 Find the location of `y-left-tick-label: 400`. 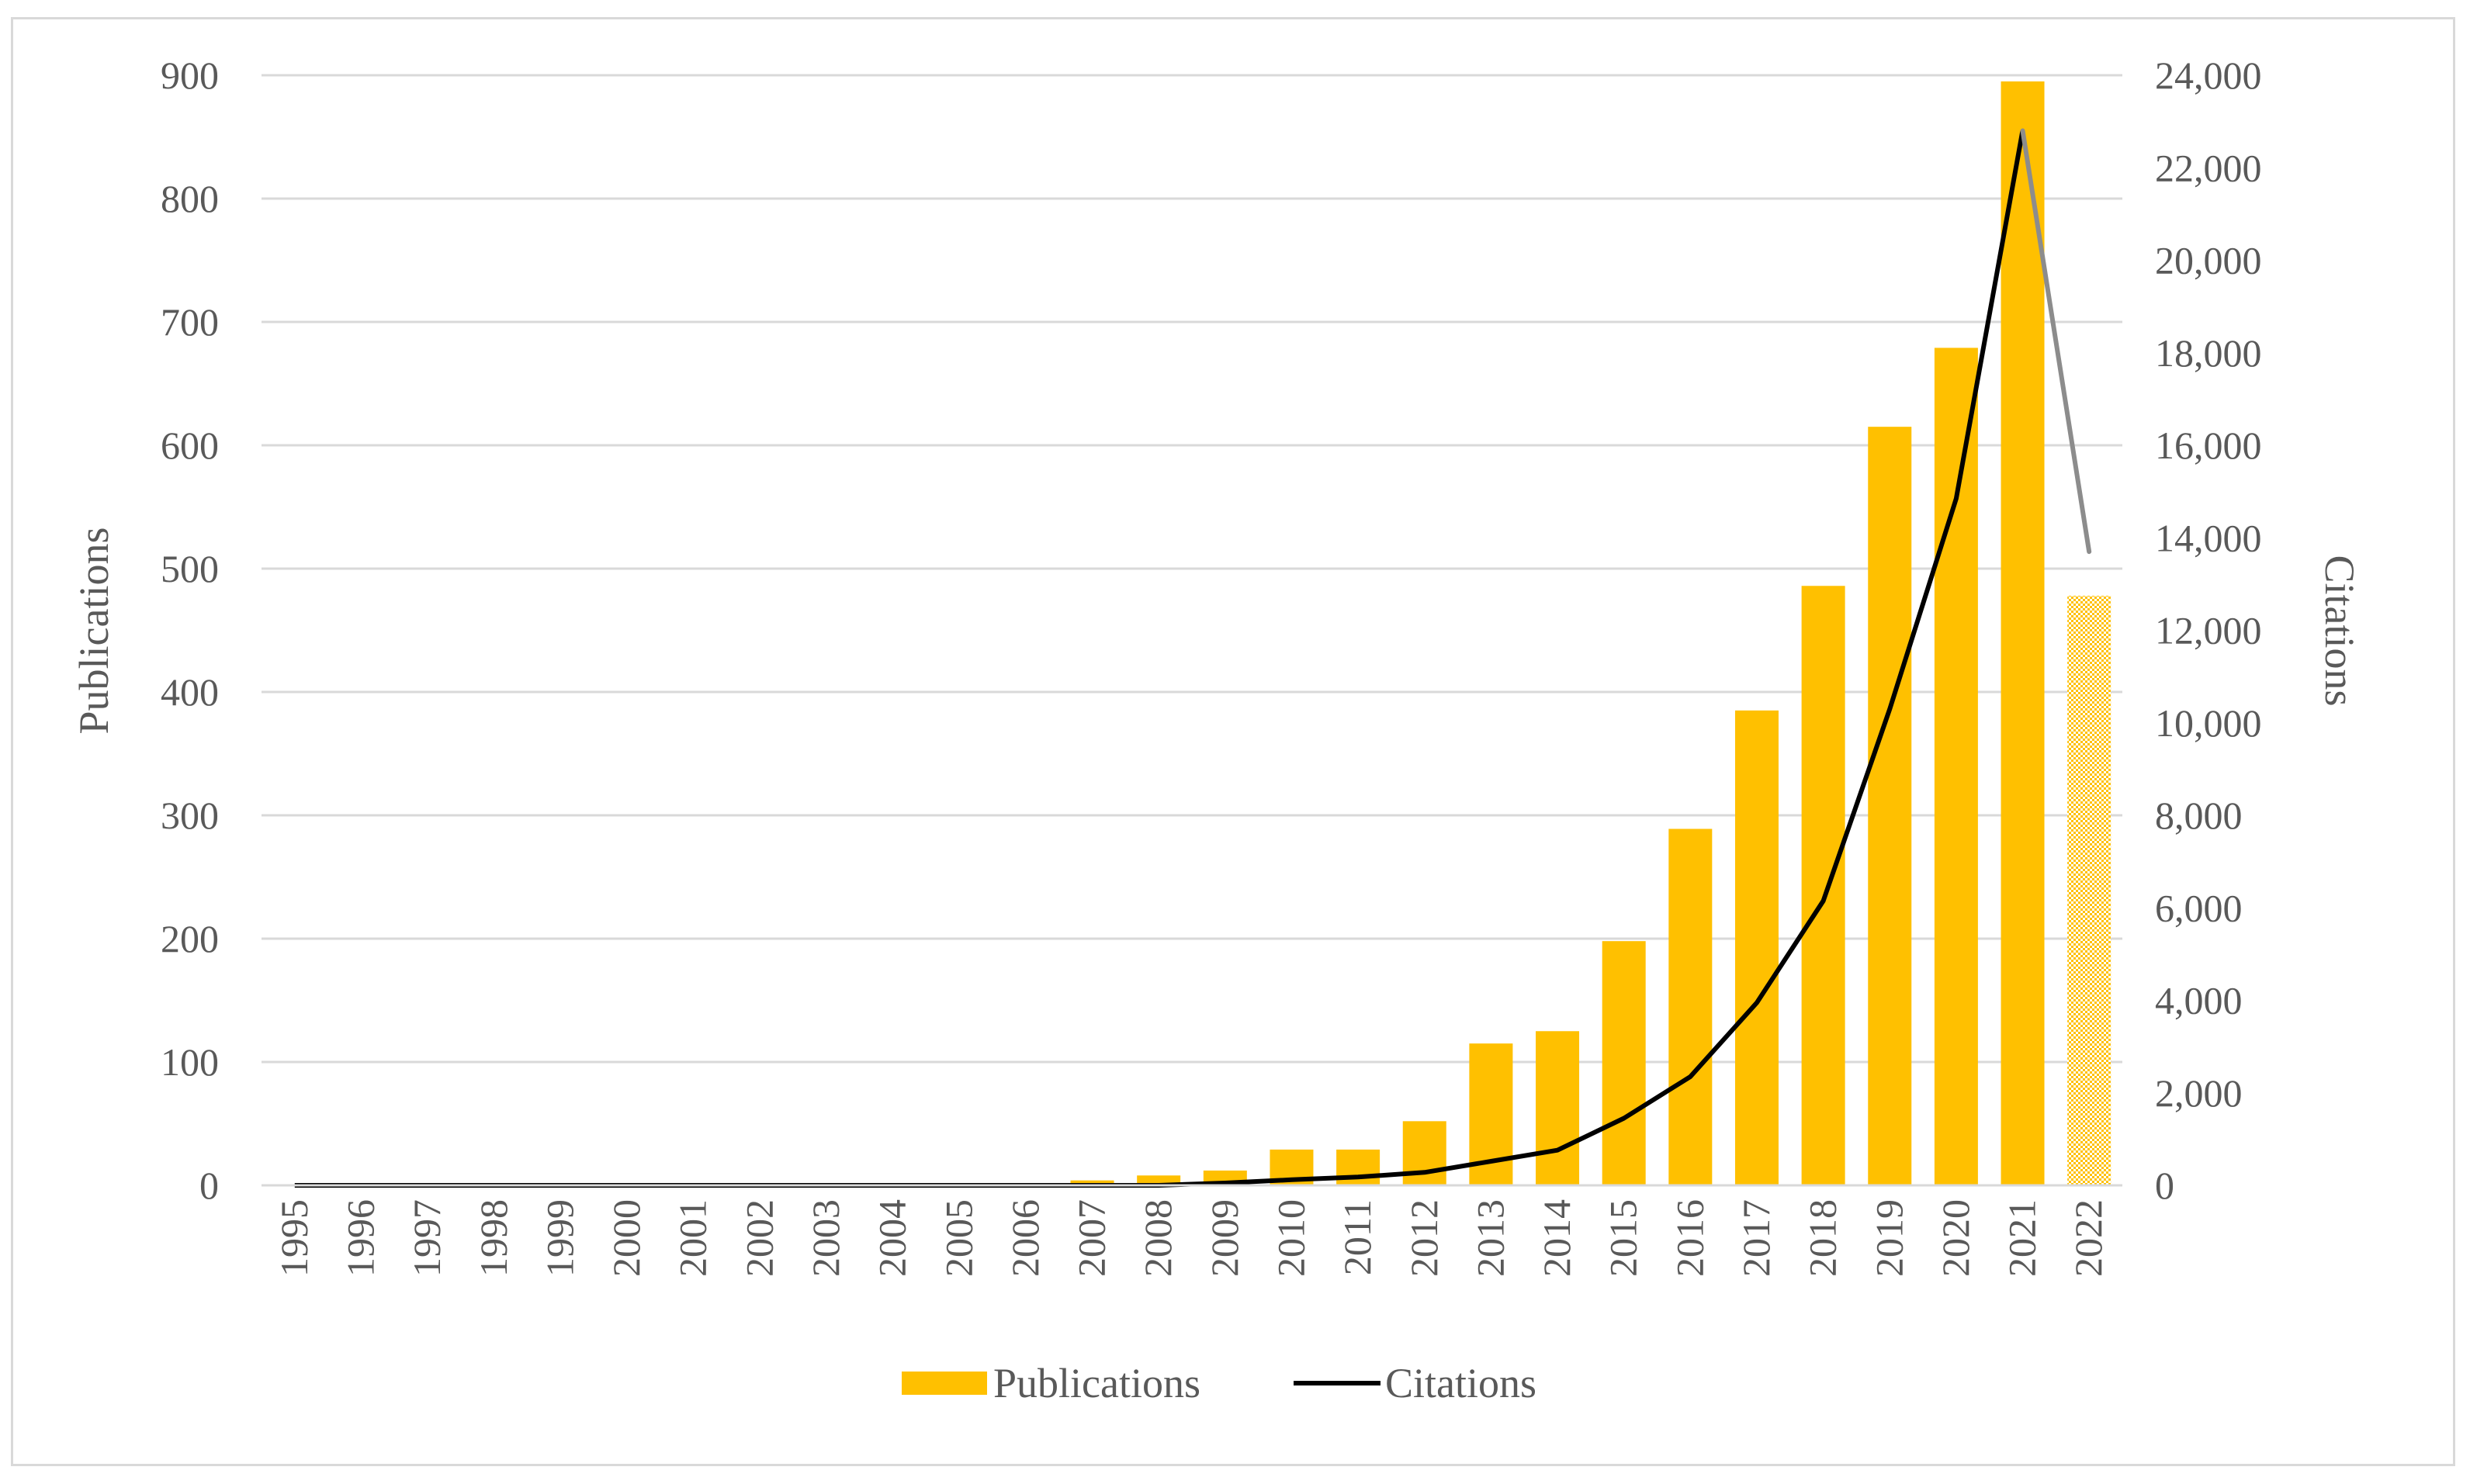

y-left-tick-label: 400 is located at coordinates (190, 692).